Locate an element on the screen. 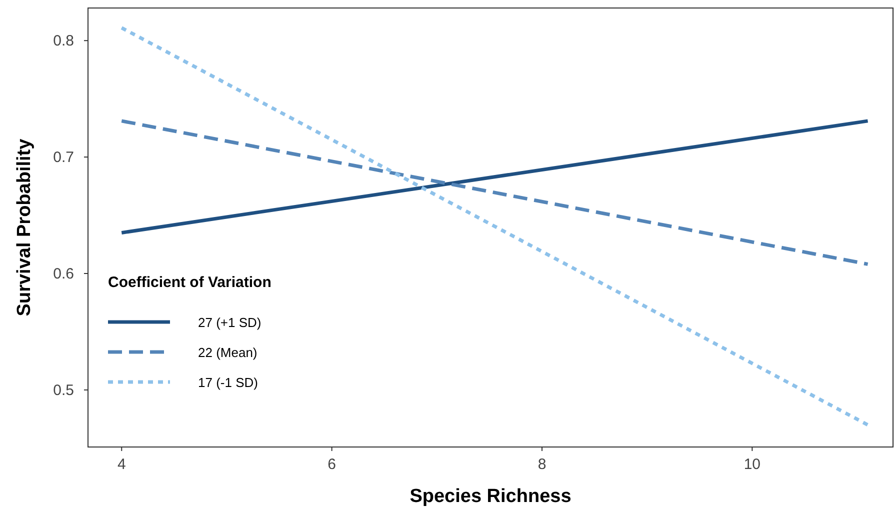  x-tick-label: 8 is located at coordinates (542, 464).